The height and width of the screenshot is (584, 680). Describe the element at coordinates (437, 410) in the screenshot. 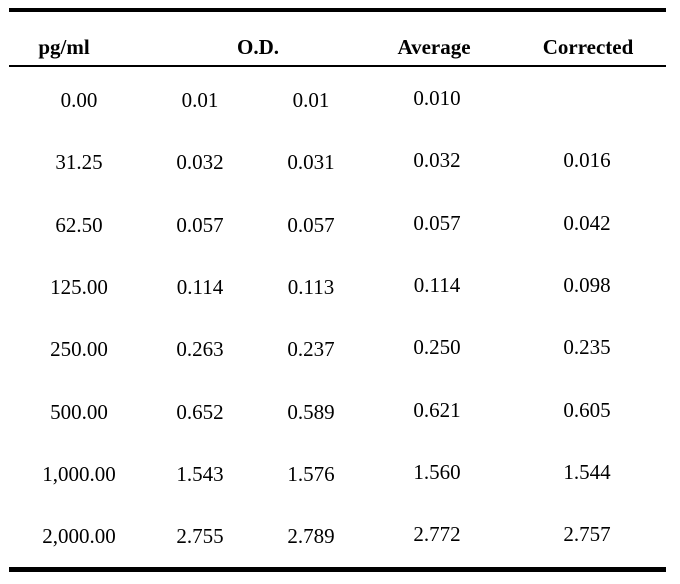

I see `table-cell-average: 0.621` at that location.